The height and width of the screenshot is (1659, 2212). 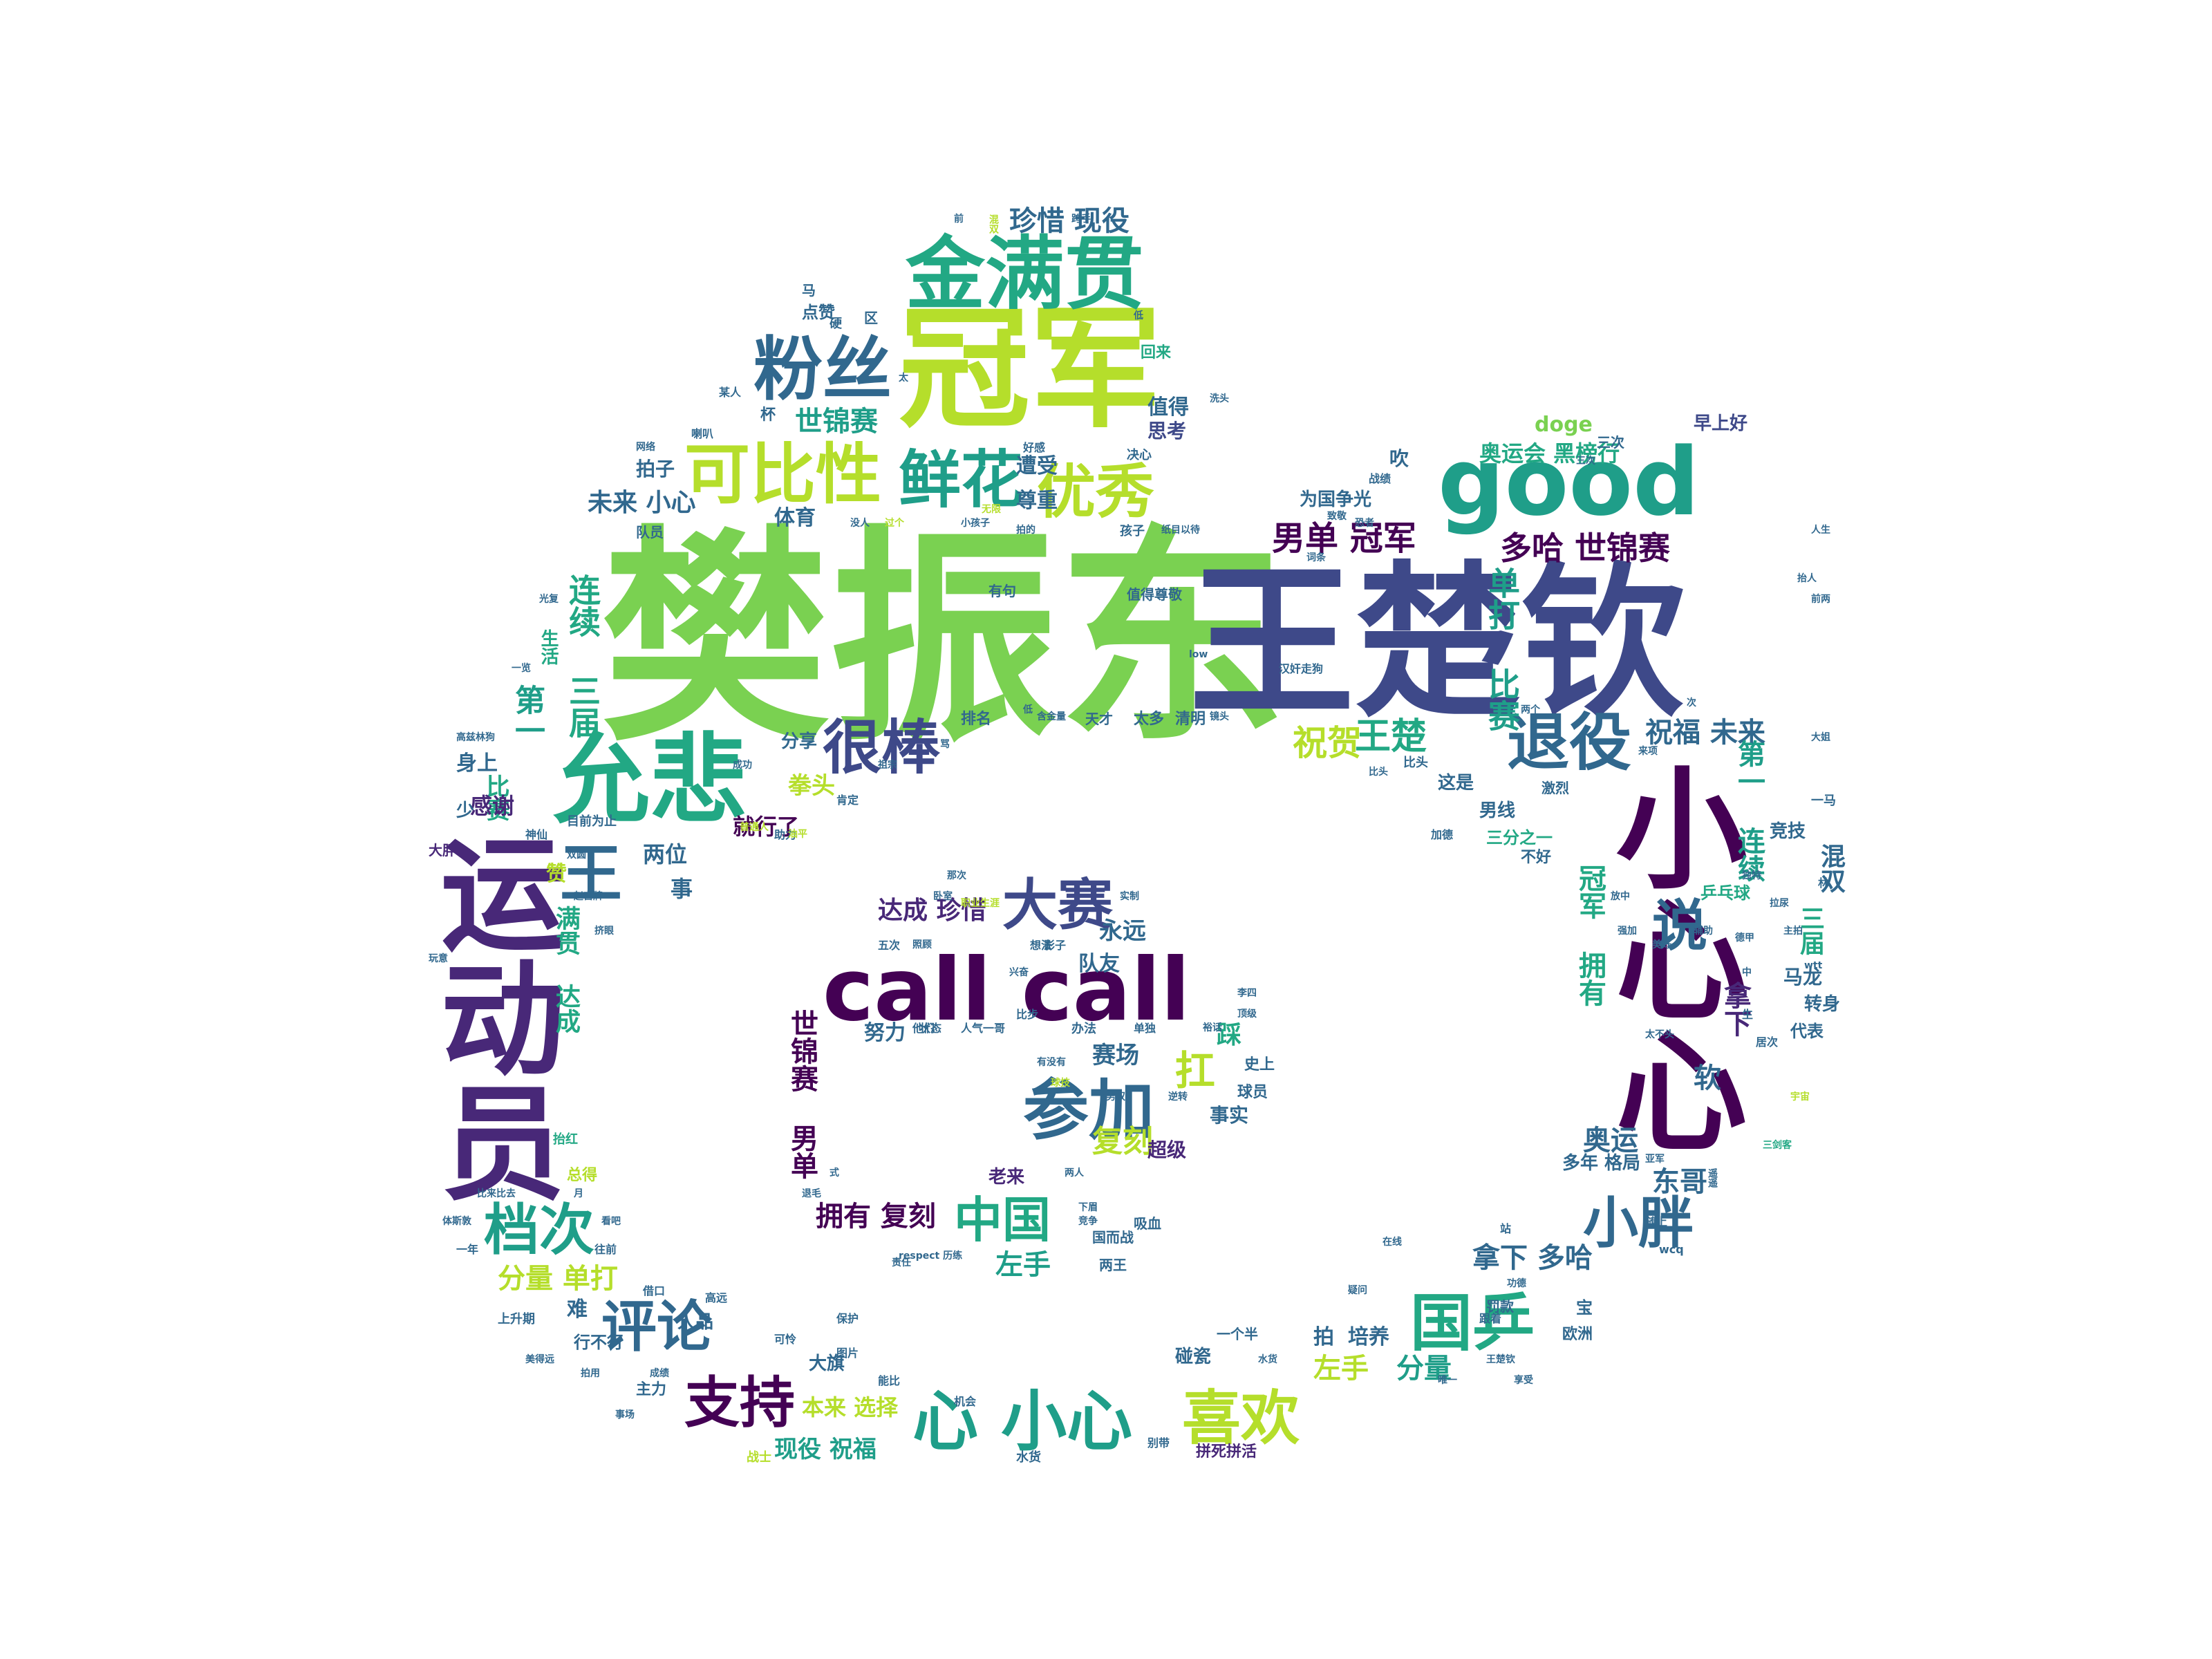 What do you see at coordinates (582, 656) in the screenshot?
I see `cloud-word: 连续 三届` at bounding box center [582, 656].